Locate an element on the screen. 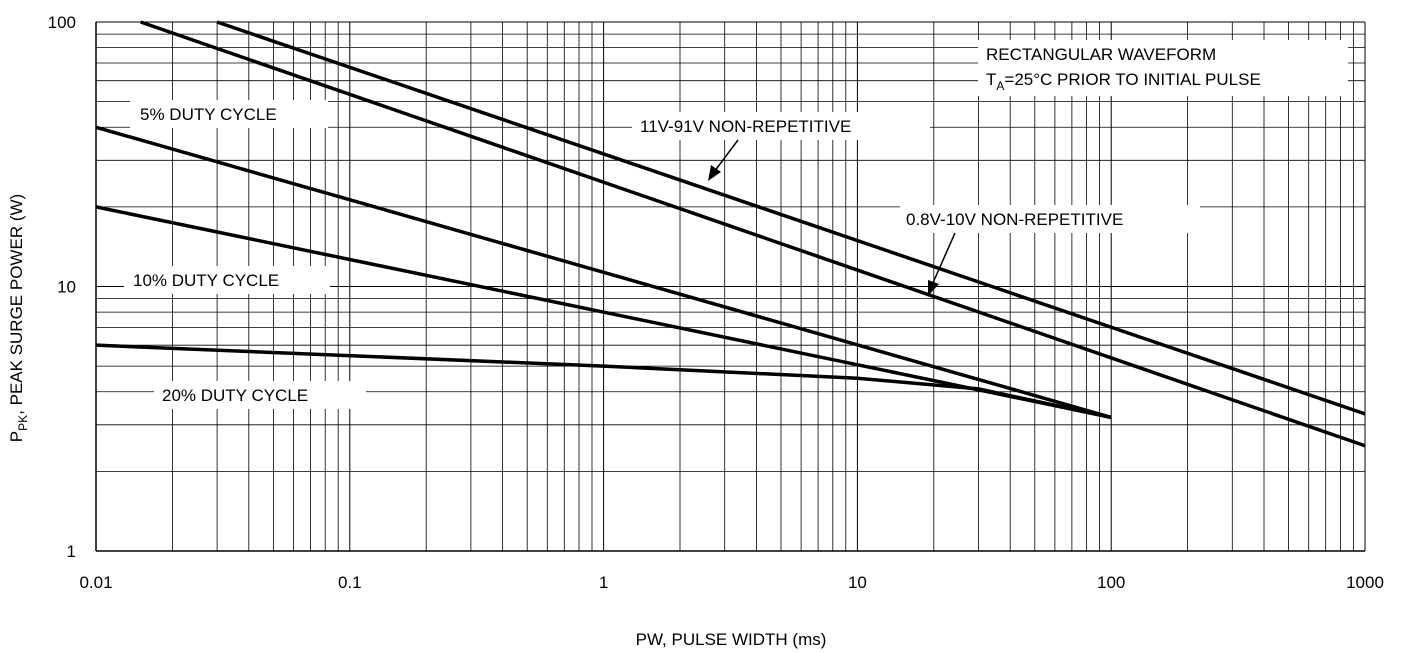 Image resolution: width=1408 pixels, height=653 pixels. arrow-11v is located at coordinates (723, 160).